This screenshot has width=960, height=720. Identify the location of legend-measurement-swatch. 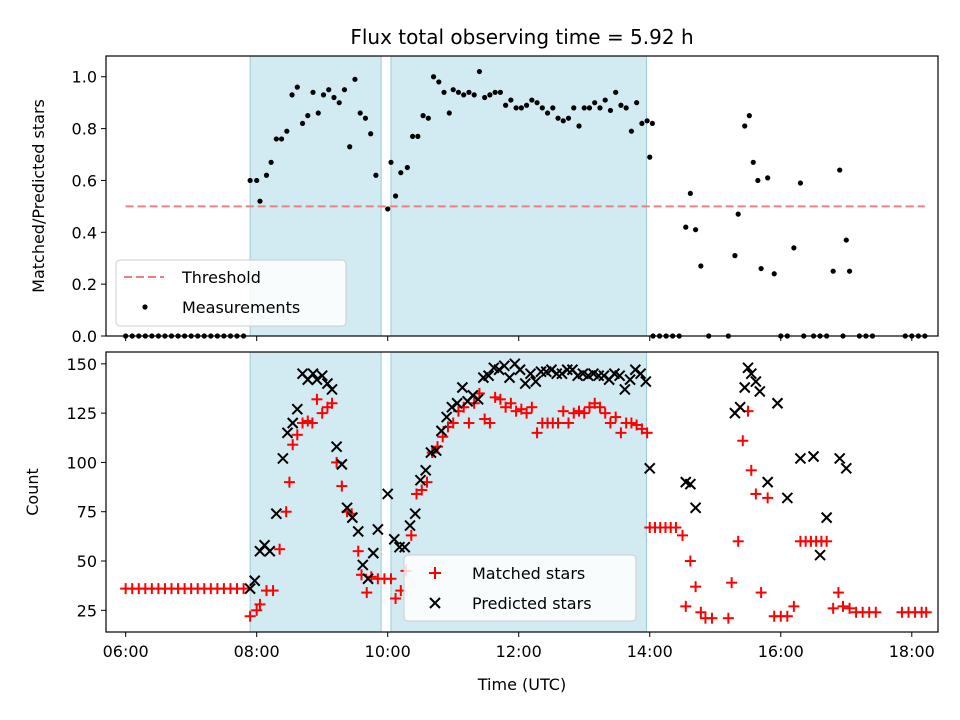
(145, 307).